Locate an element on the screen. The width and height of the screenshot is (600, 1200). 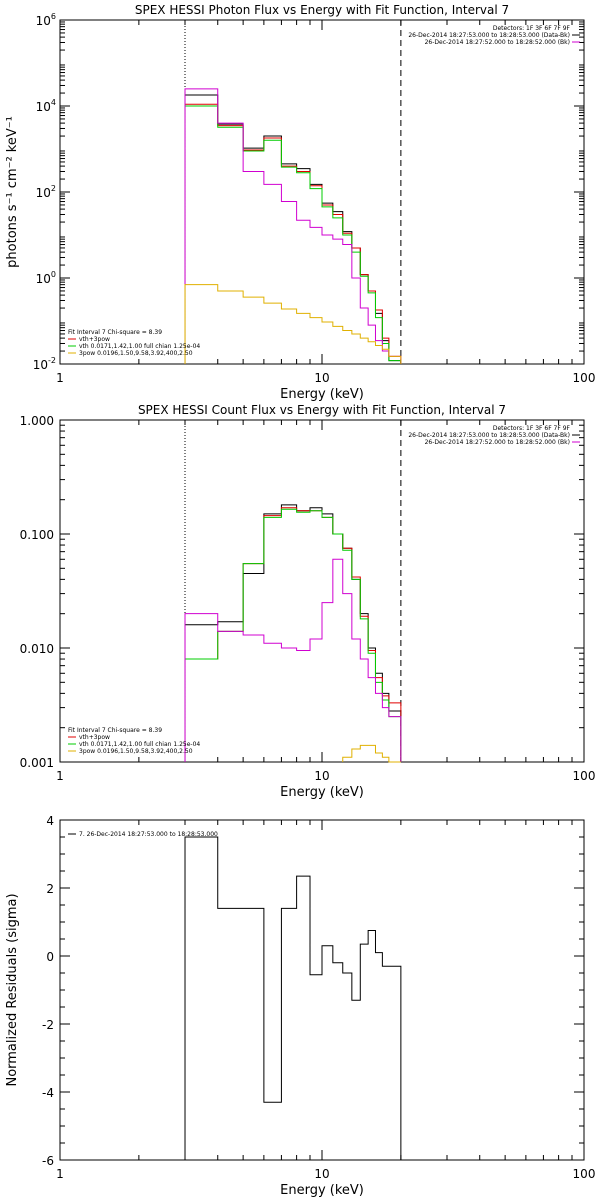
y-tick-label: 10⁶ is located at coordinates (46, 20).